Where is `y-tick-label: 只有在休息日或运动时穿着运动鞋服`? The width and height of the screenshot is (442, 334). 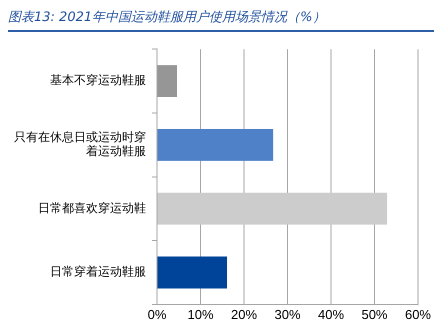
y-tick-label: 只有在休息日或运动时穿着运动鞋服 is located at coordinates (80, 144).